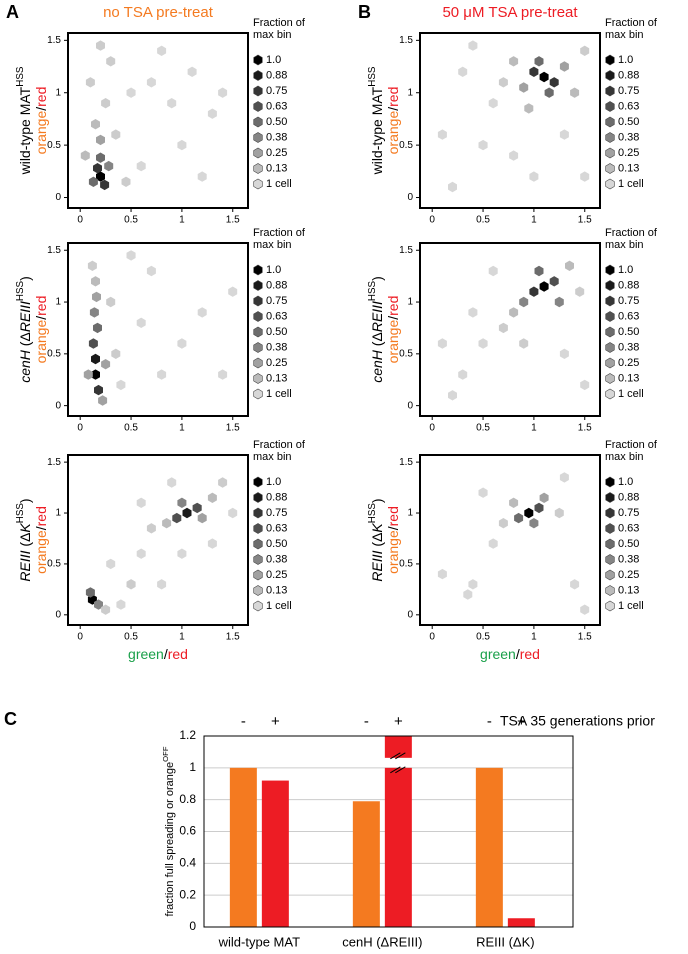 The image size is (688, 954). I want to click on panel-letter: C, so click(10, 719).